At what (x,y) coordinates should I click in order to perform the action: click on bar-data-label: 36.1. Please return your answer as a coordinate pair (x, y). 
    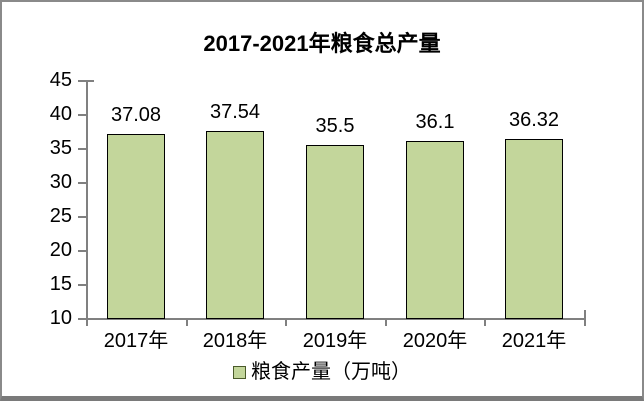
    Looking at the image, I should click on (435, 122).